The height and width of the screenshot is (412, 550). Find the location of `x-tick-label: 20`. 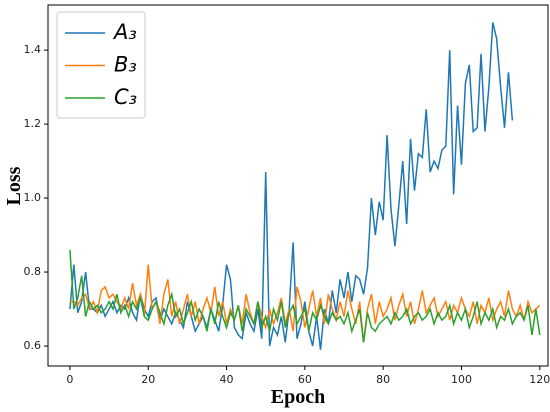

x-tick-label: 20 is located at coordinates (148, 379).